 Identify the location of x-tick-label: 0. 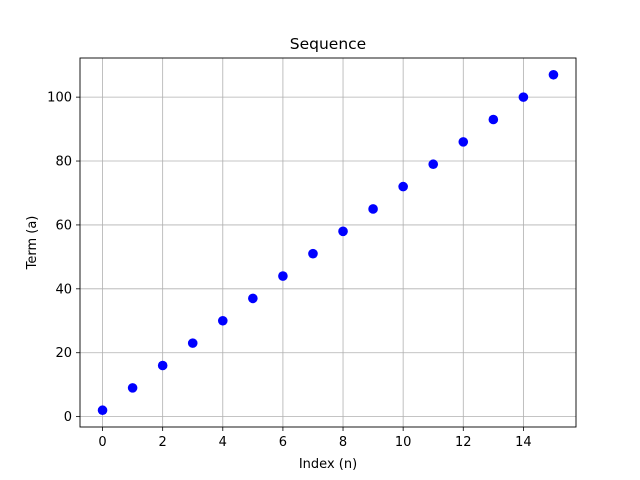
(102, 442).